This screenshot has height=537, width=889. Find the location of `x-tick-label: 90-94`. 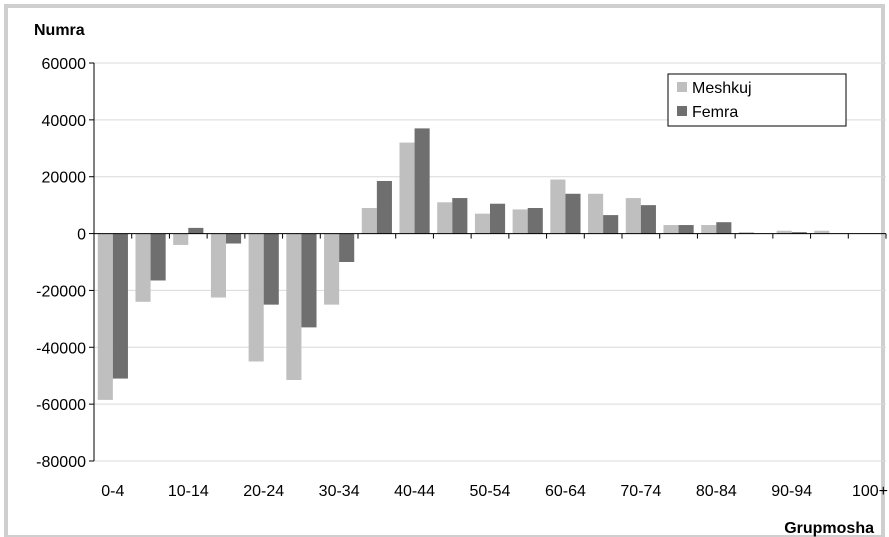

x-tick-label: 90-94 is located at coordinates (791, 491).